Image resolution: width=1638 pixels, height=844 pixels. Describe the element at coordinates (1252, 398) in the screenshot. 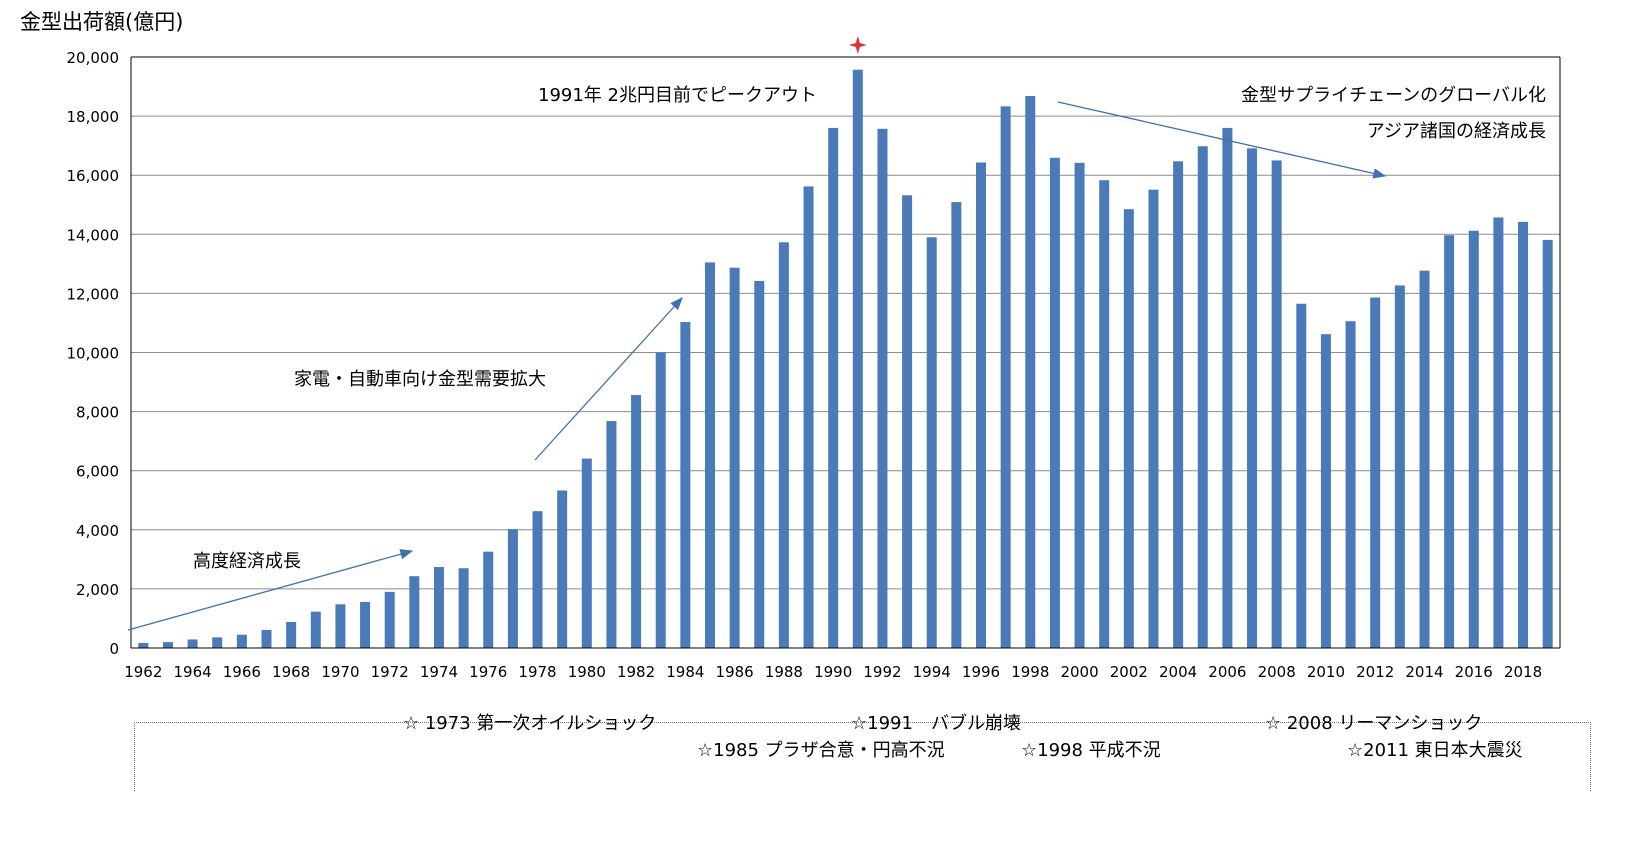

I see `bar-2007` at that location.